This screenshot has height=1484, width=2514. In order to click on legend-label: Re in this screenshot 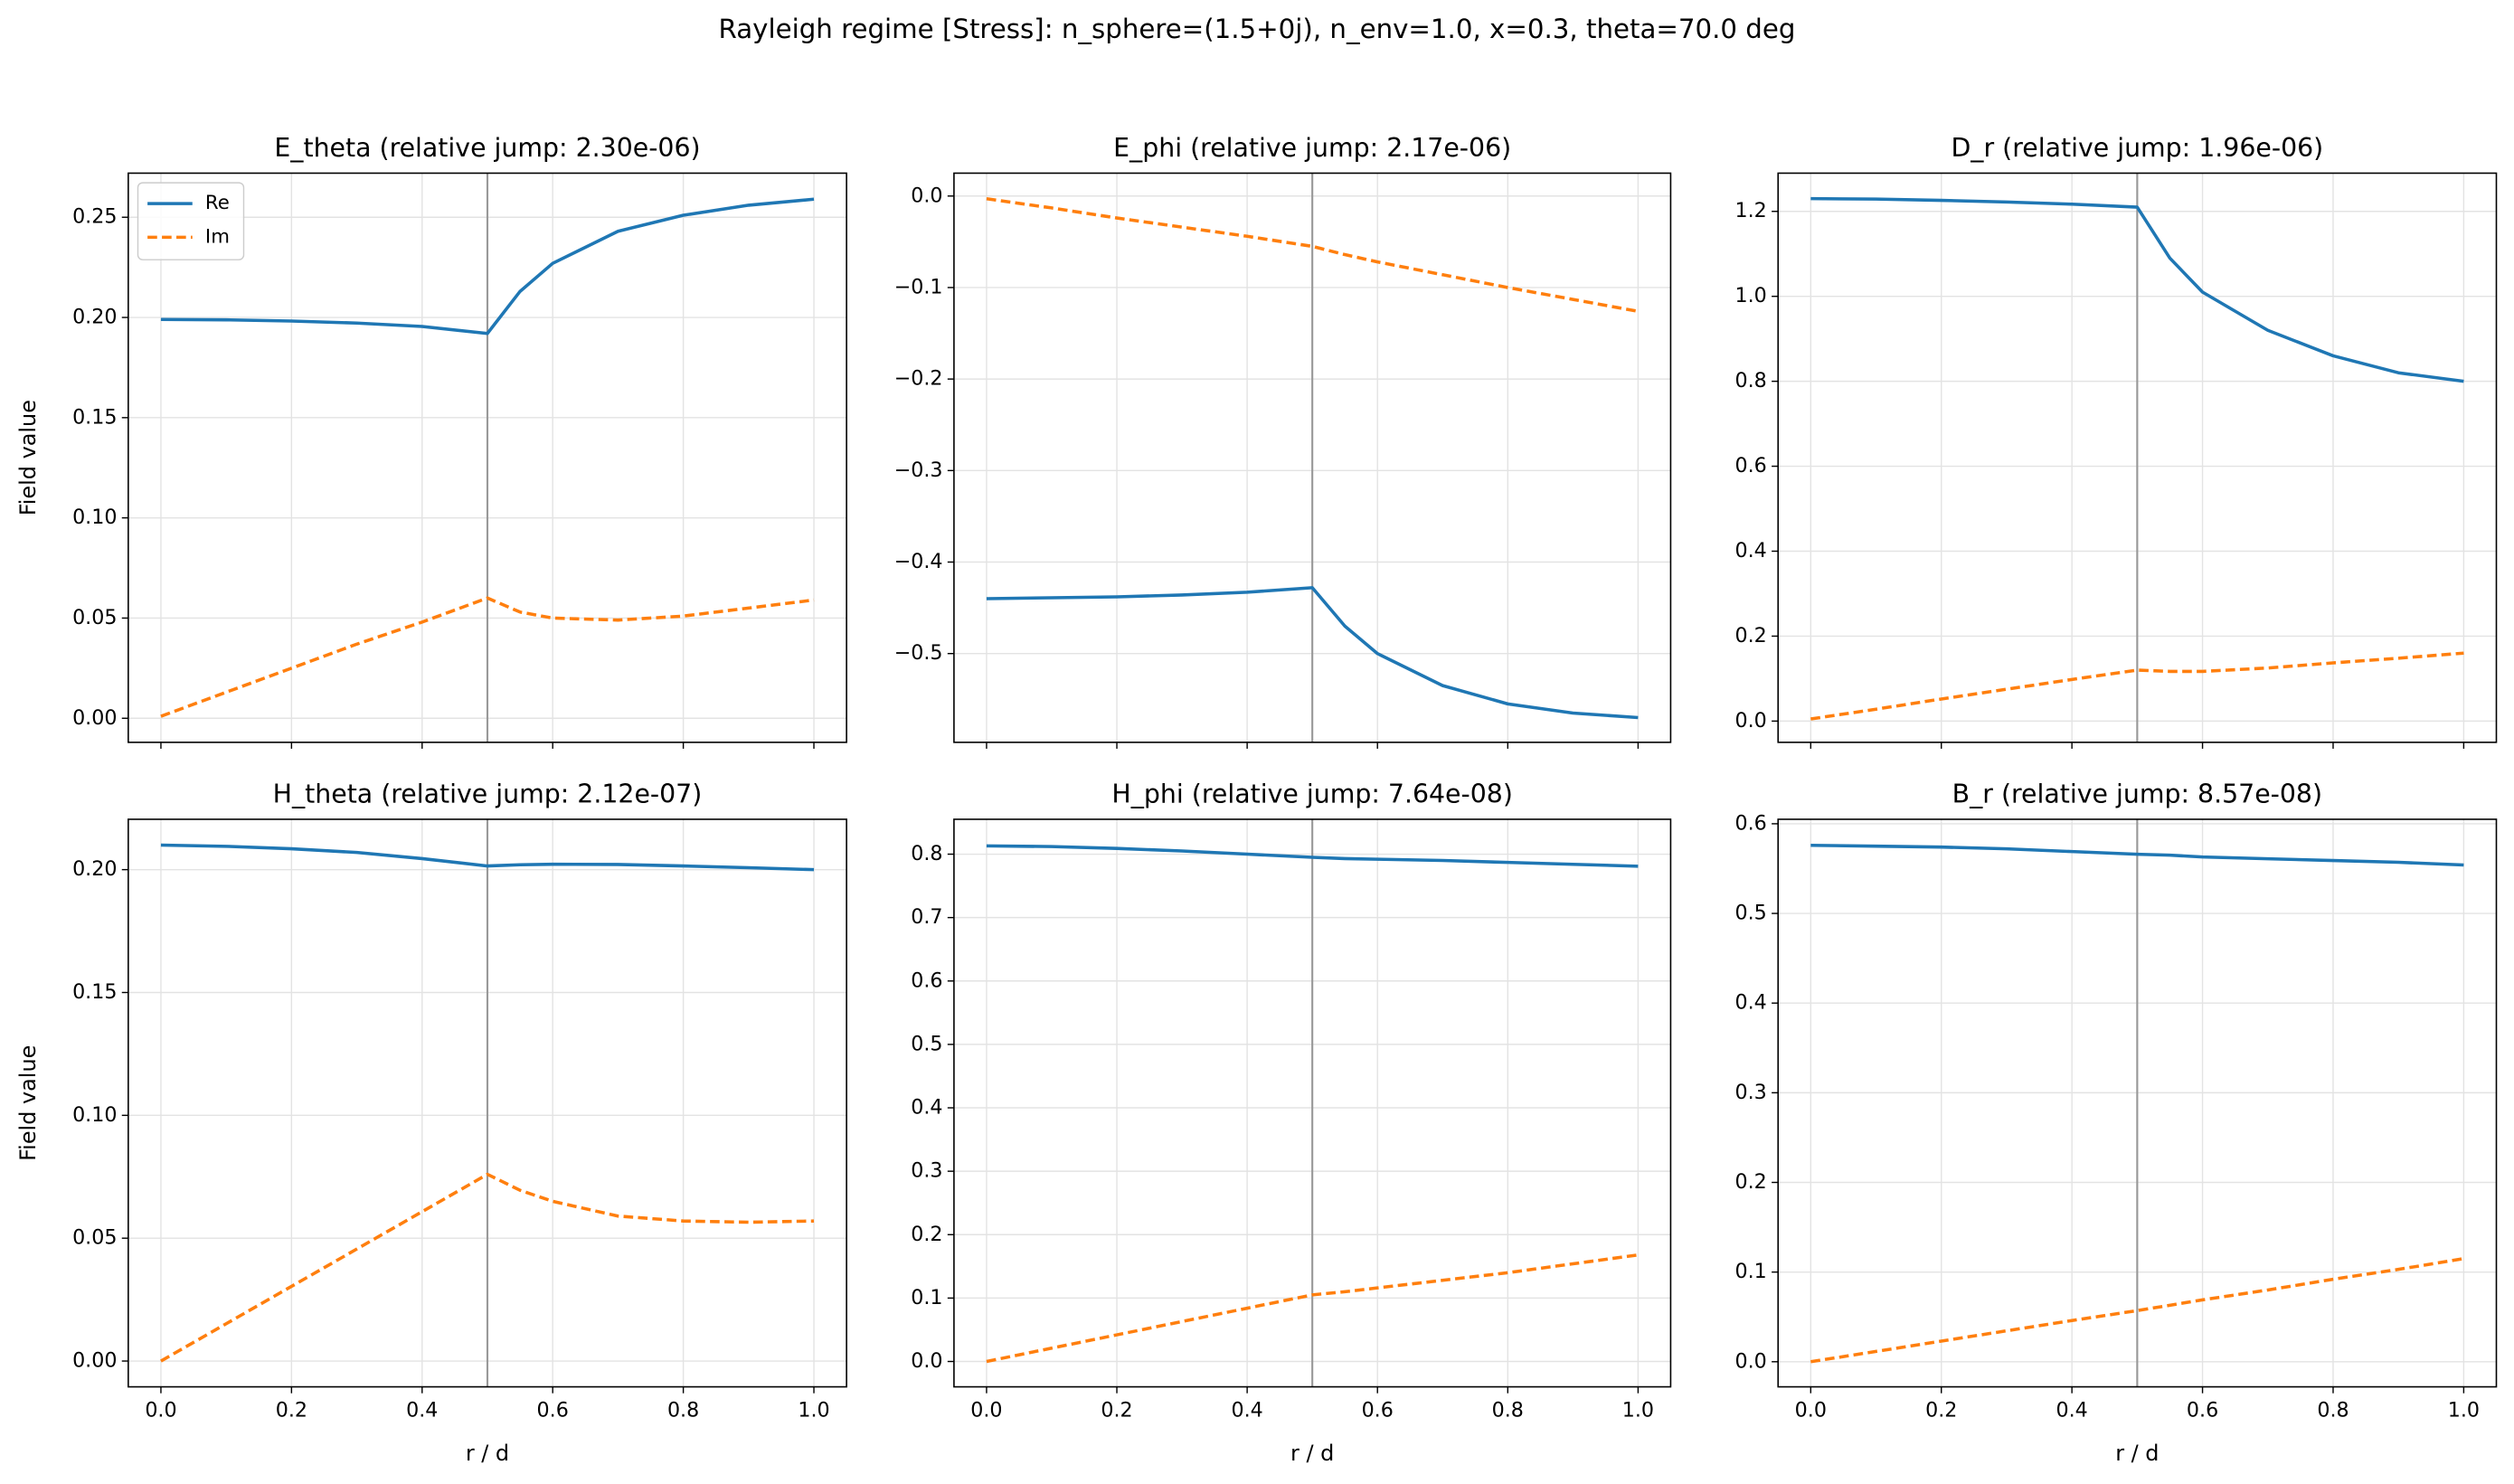, I will do `click(217, 203)`.